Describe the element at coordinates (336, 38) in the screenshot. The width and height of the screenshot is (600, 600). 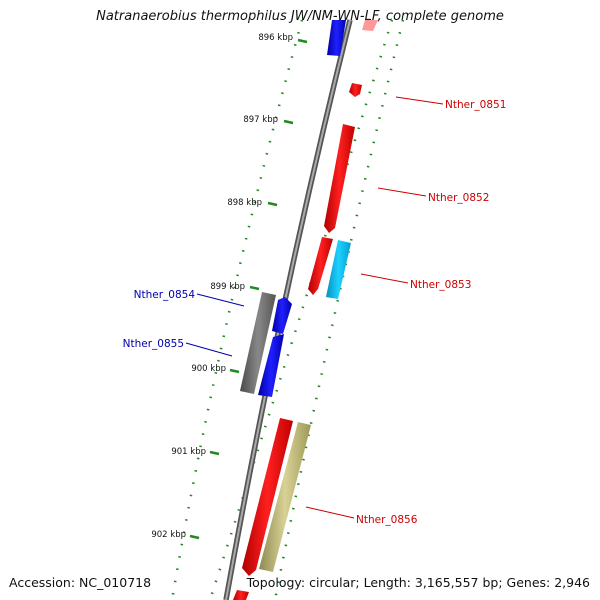
I see `gene-blue-top` at that location.